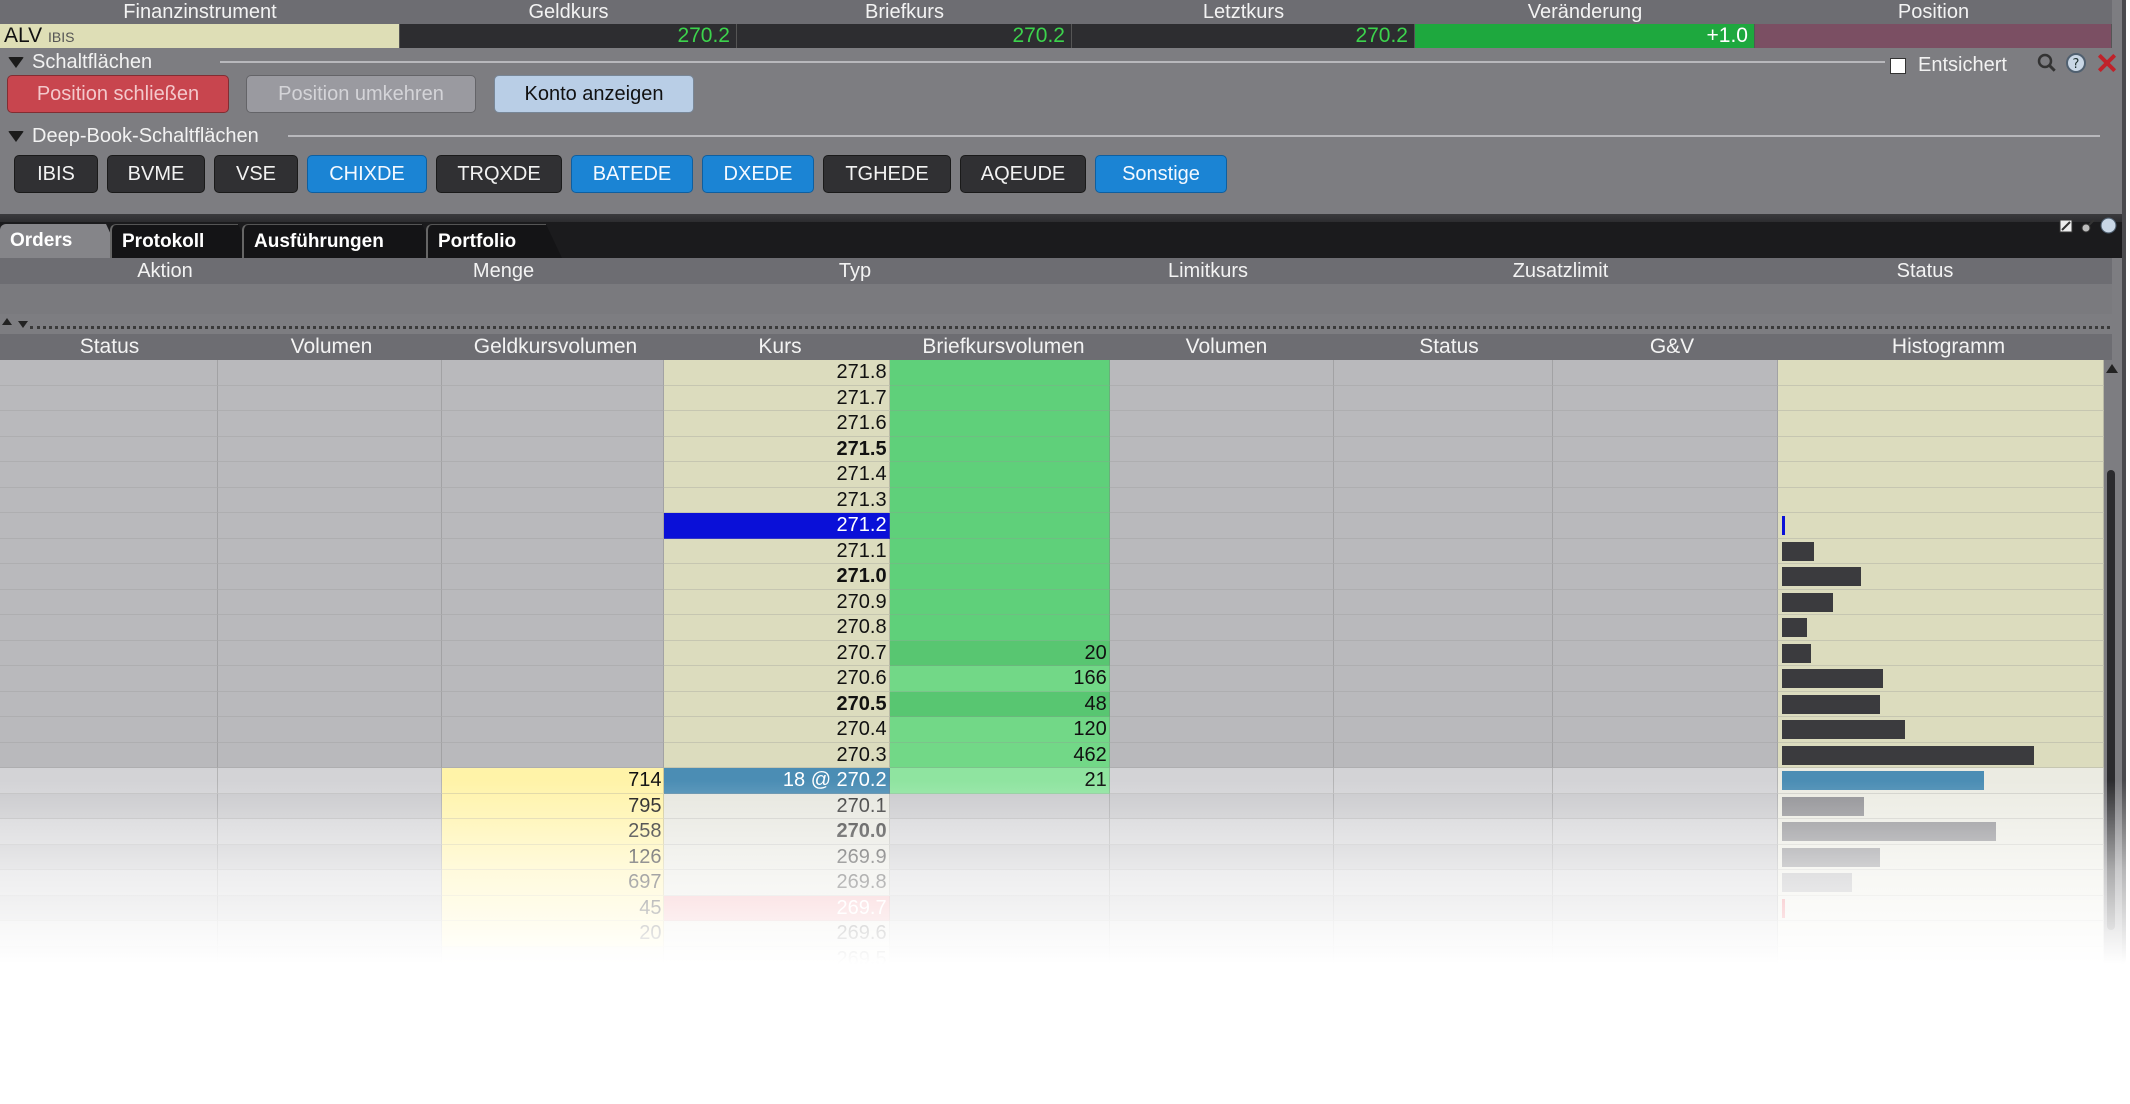 This screenshot has height=1104, width=2130. Describe the element at coordinates (7, 321) in the screenshot. I see `splitter-up-icon` at that location.